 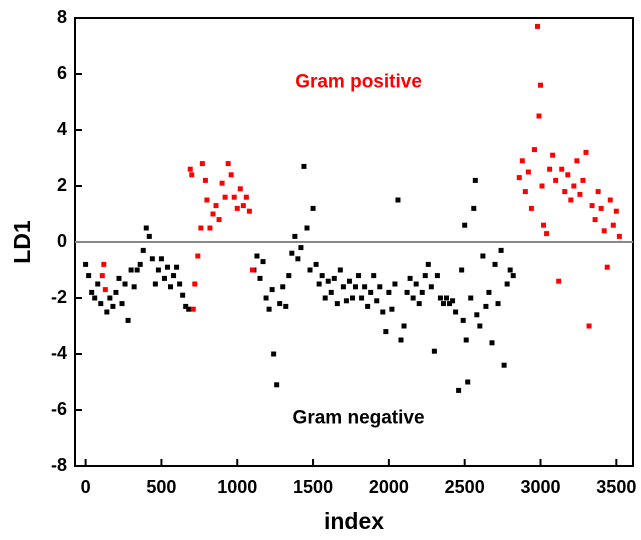 I want to click on series-label: Gram negative, so click(x=359, y=417).